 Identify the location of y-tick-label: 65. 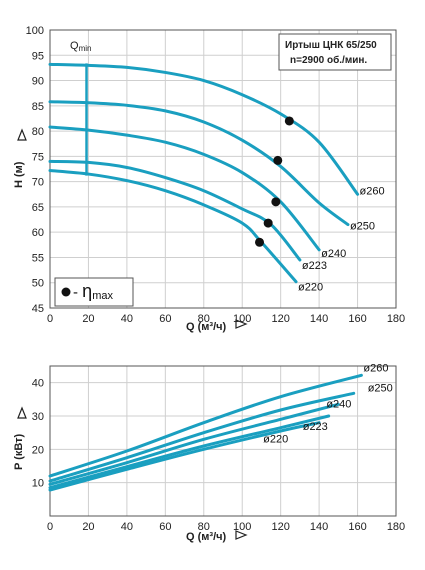
(38, 208).